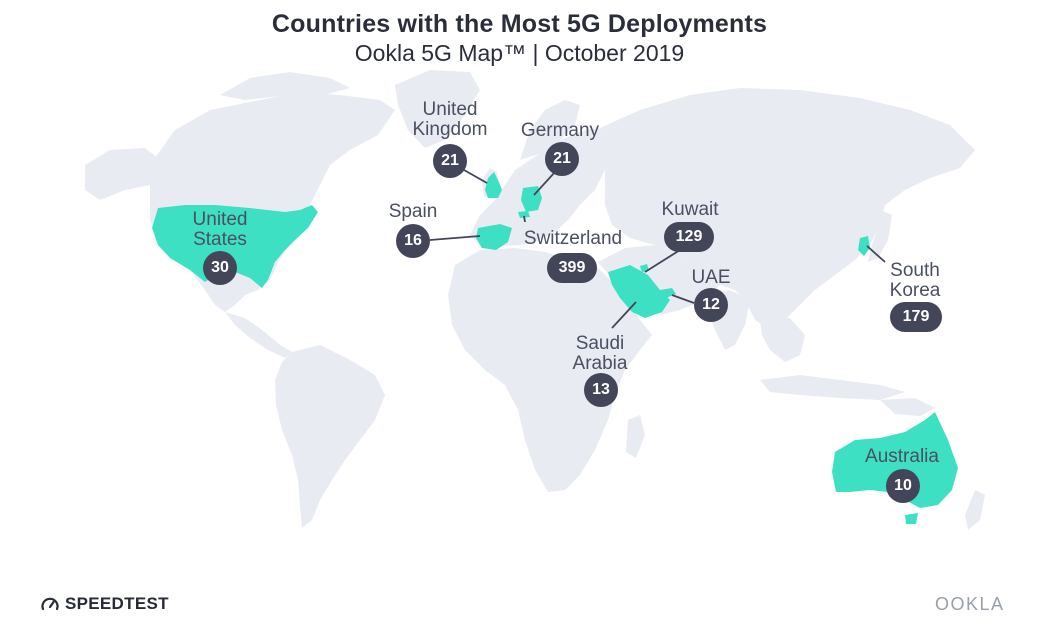  I want to click on landmass-greenland, so click(437, 109).